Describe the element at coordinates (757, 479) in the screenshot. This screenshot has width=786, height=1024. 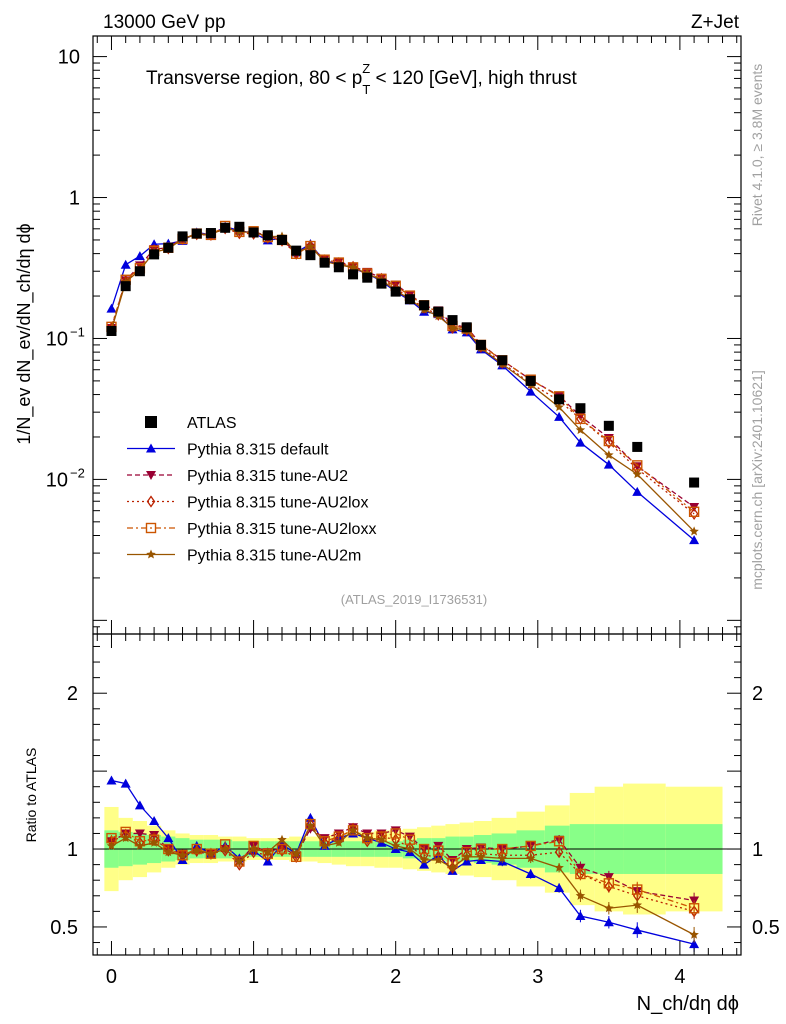
I see `mcplots-label: mcplots.cern.ch [arXiv:2401.10621]` at that location.